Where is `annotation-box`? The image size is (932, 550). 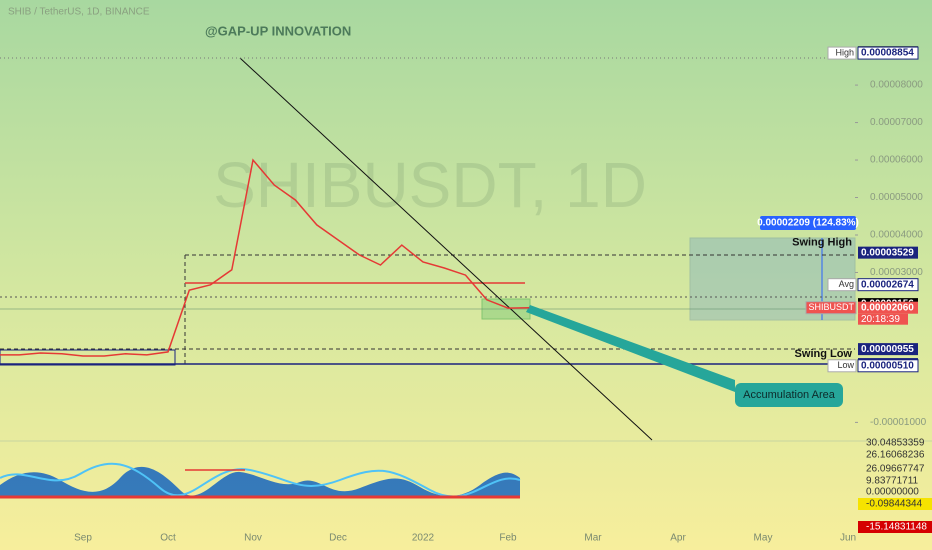
annotation-box is located at coordinates (789, 395).